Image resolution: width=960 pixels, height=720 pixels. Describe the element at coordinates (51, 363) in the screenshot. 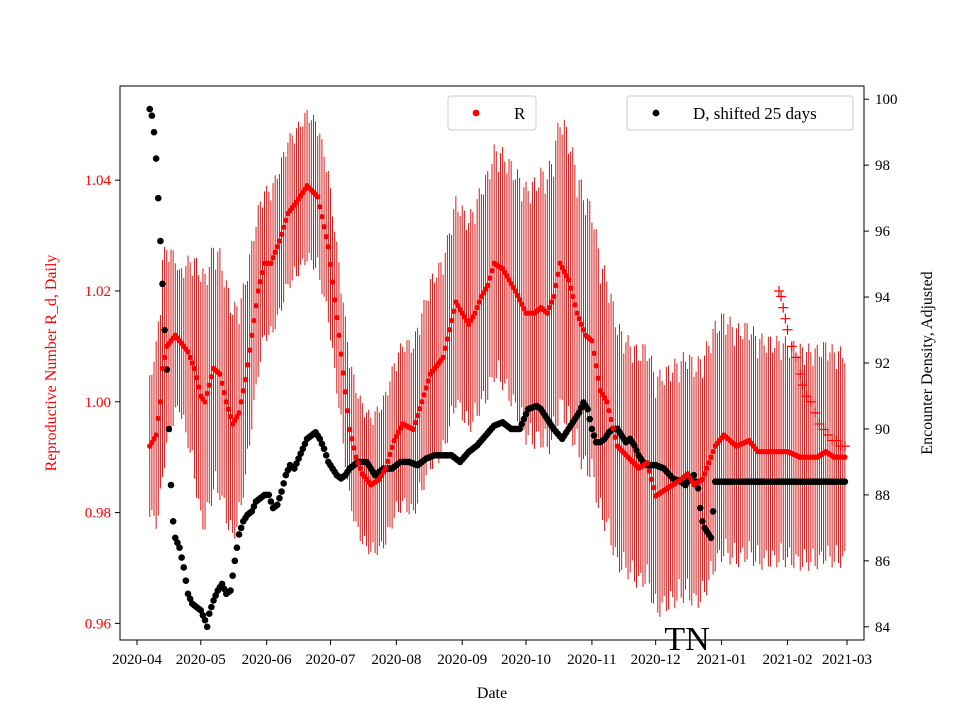

I see `left-y-axis-label: Reproductive Number R_d, Daily` at that location.